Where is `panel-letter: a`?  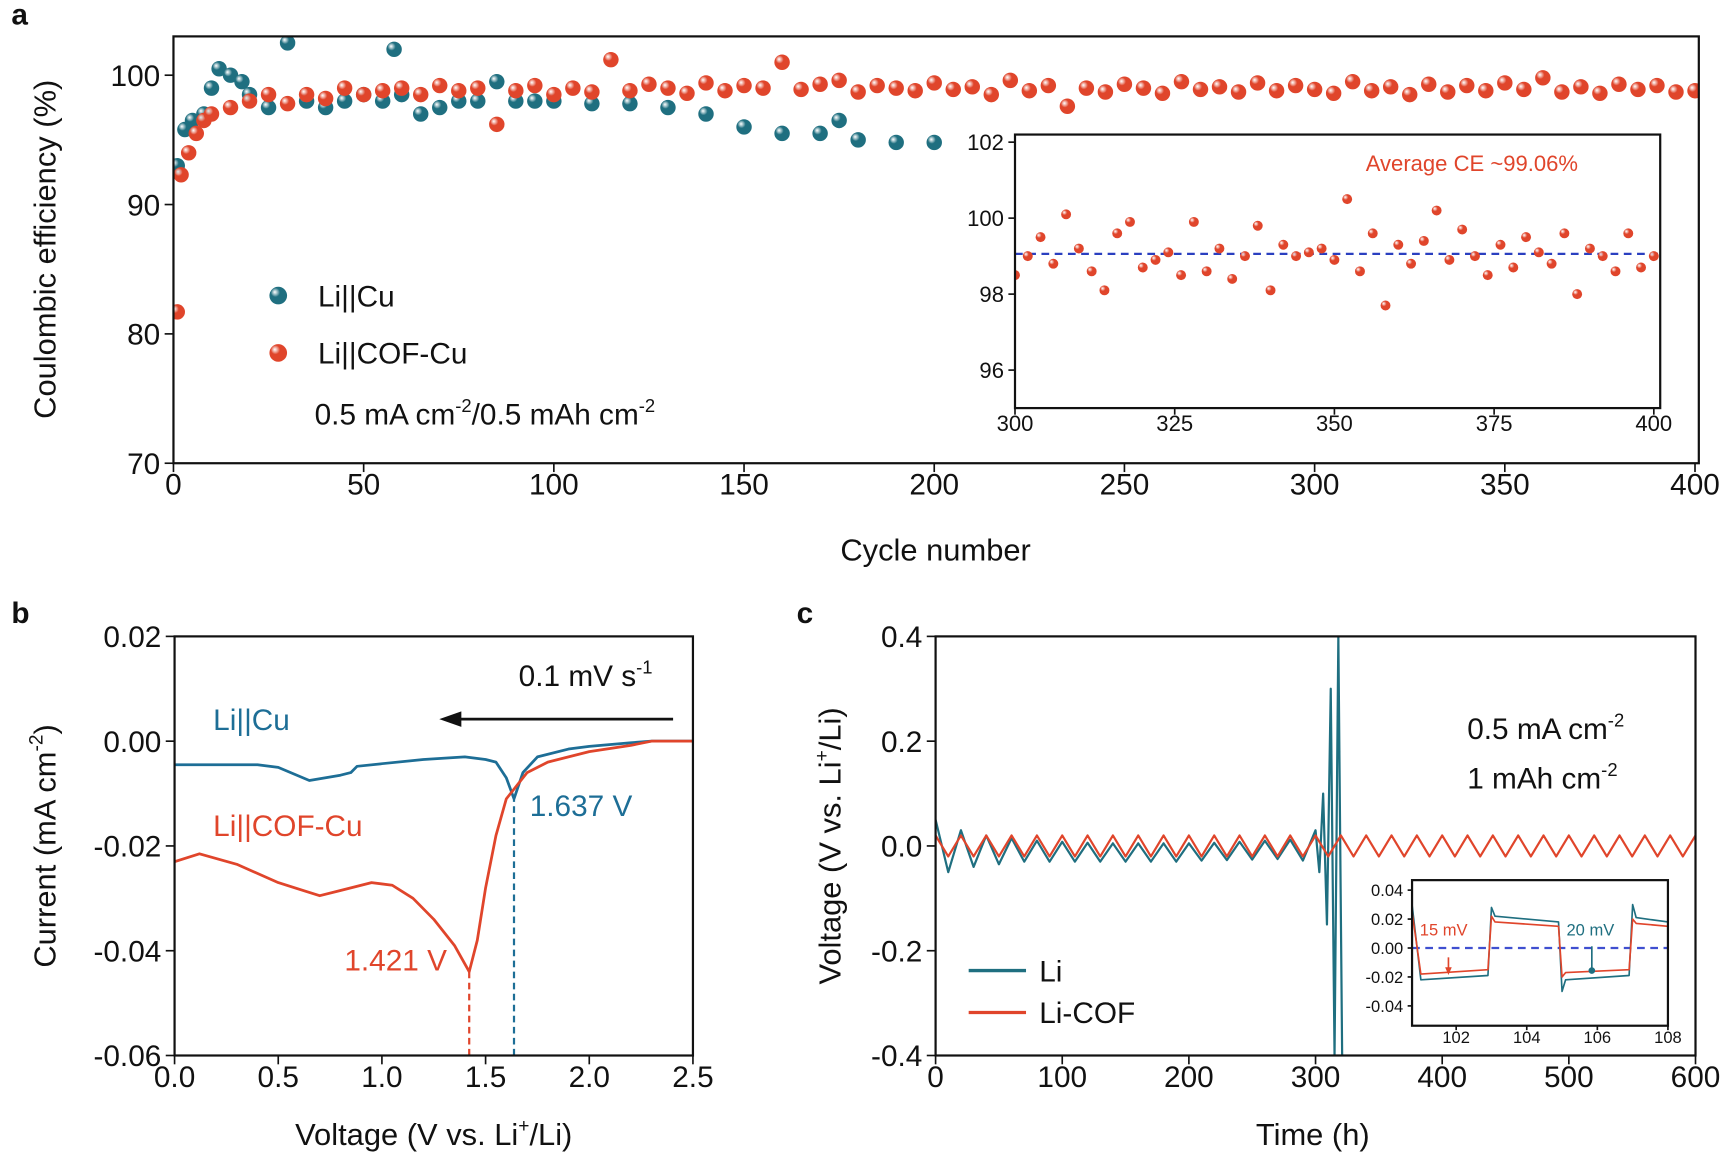
panel-letter: a is located at coordinates (19, 15).